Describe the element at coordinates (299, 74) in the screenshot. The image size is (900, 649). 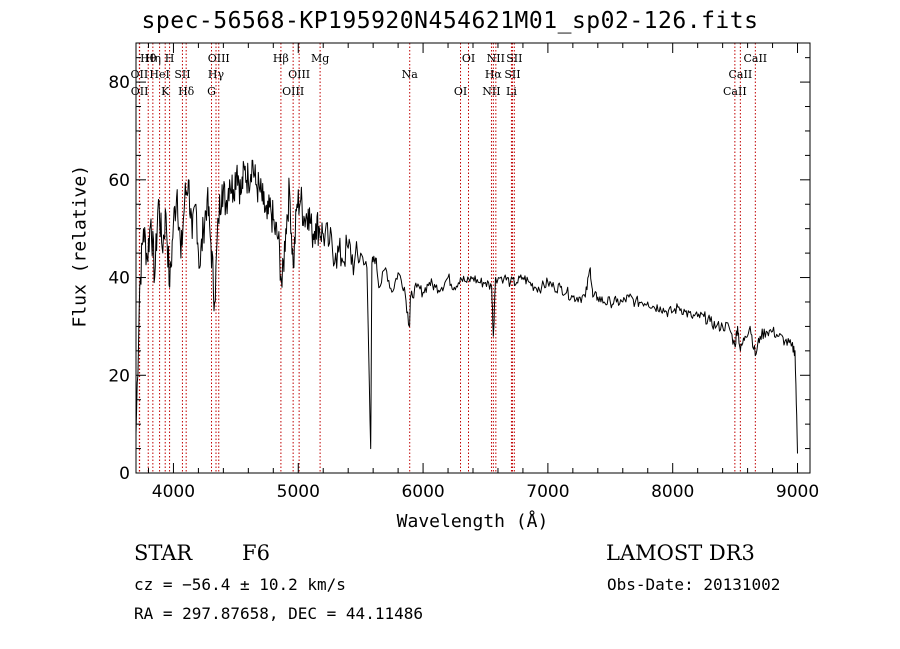
I see `line-marker-label-13: OIII` at that location.